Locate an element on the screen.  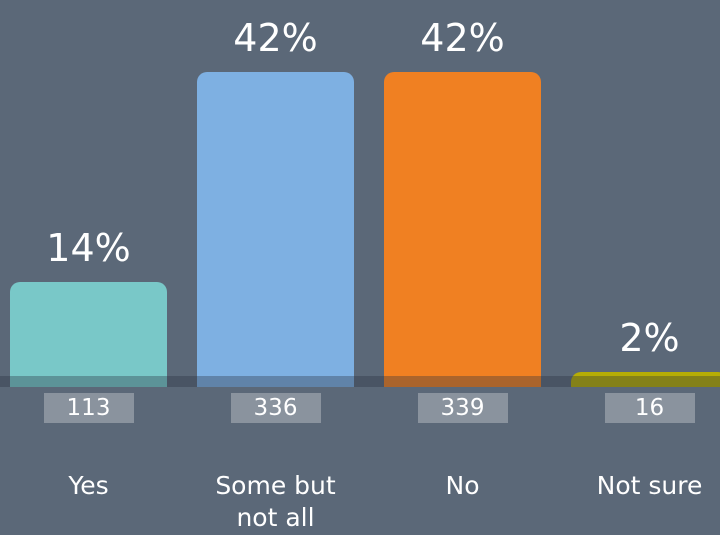
category-label: No is located at coordinates (462, 485).